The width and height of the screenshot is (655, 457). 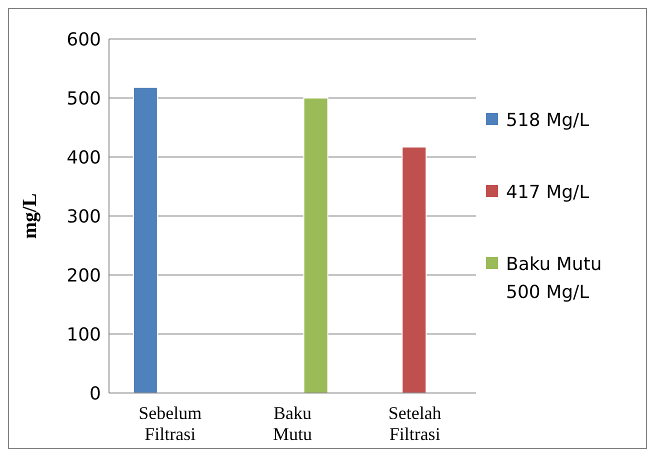 What do you see at coordinates (548, 120) in the screenshot?
I see `legend-label: 518 Mg/L` at bounding box center [548, 120].